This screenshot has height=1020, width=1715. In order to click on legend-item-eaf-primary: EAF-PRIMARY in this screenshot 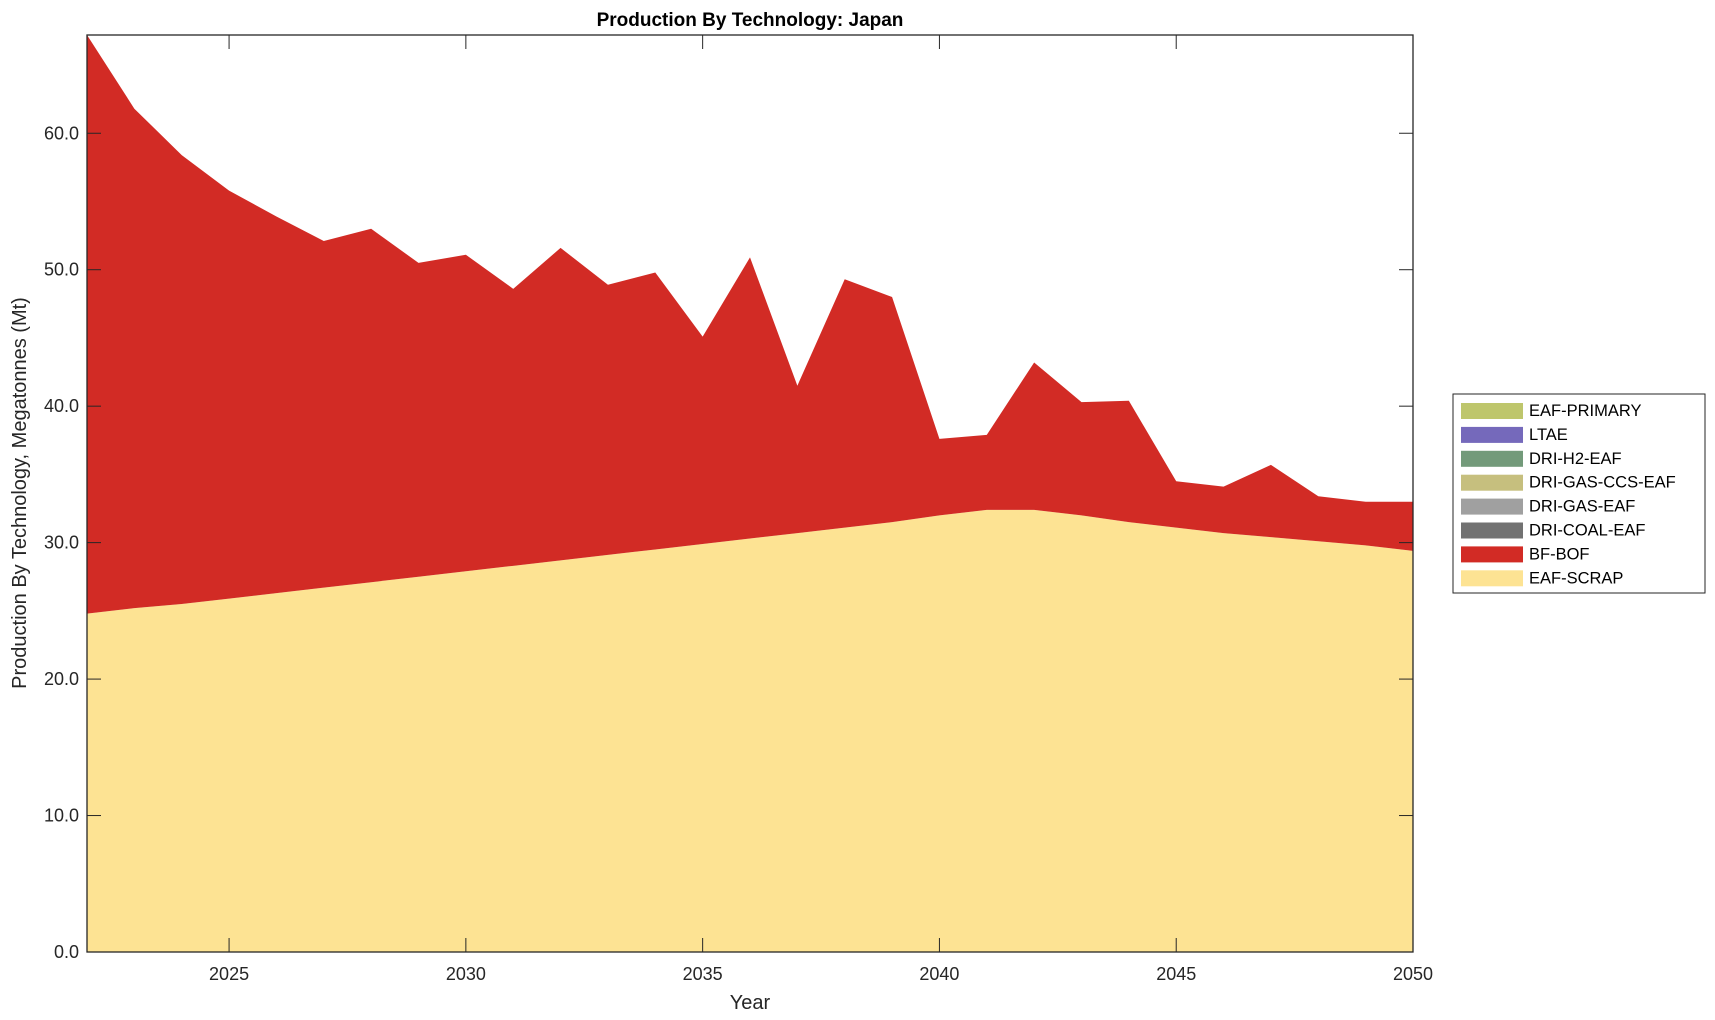, I will do `click(1551, 411)`.